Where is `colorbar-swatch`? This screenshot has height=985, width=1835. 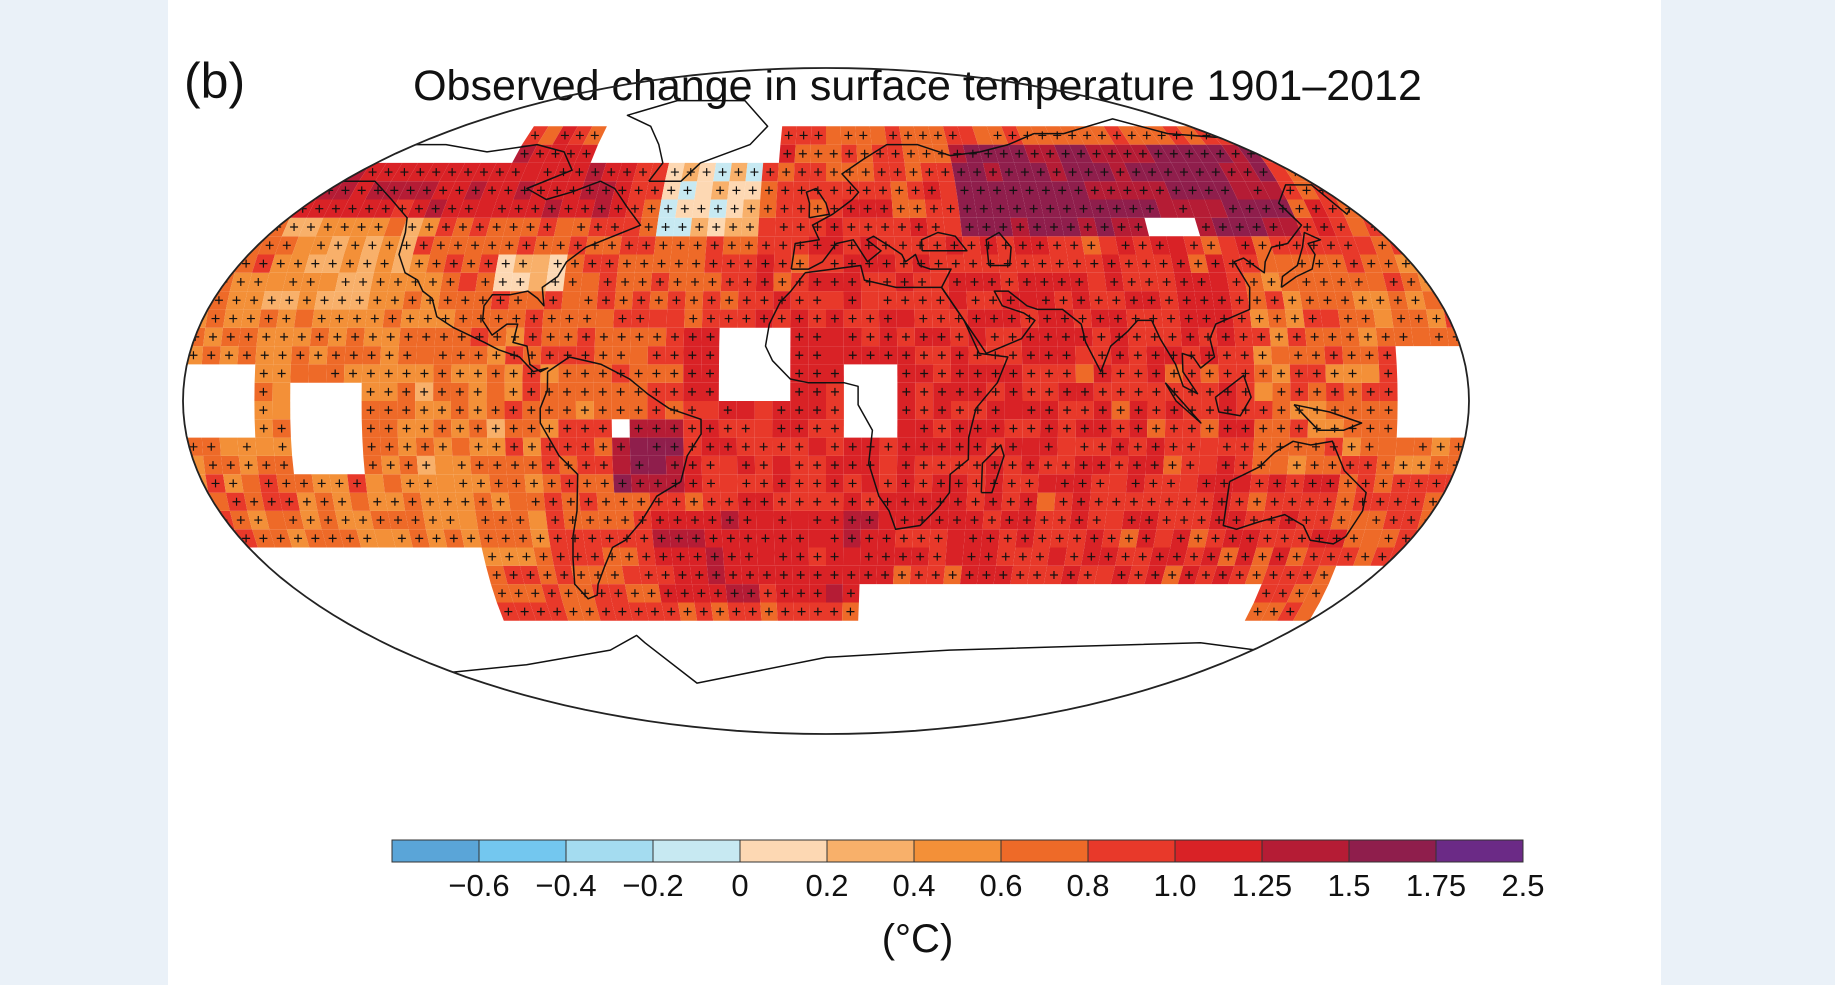 colorbar-swatch is located at coordinates (1131, 851).